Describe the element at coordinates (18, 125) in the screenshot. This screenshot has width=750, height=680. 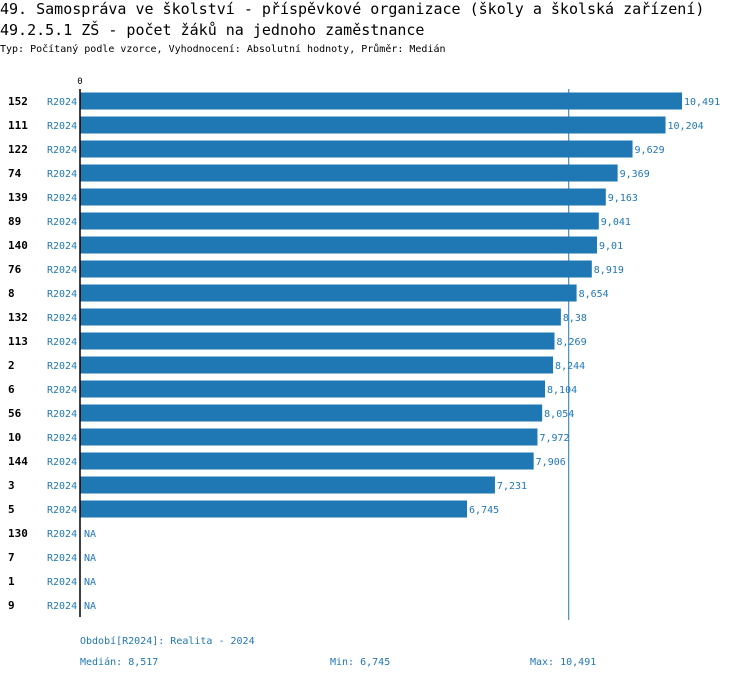
I see `row-id-label: 111` at that location.